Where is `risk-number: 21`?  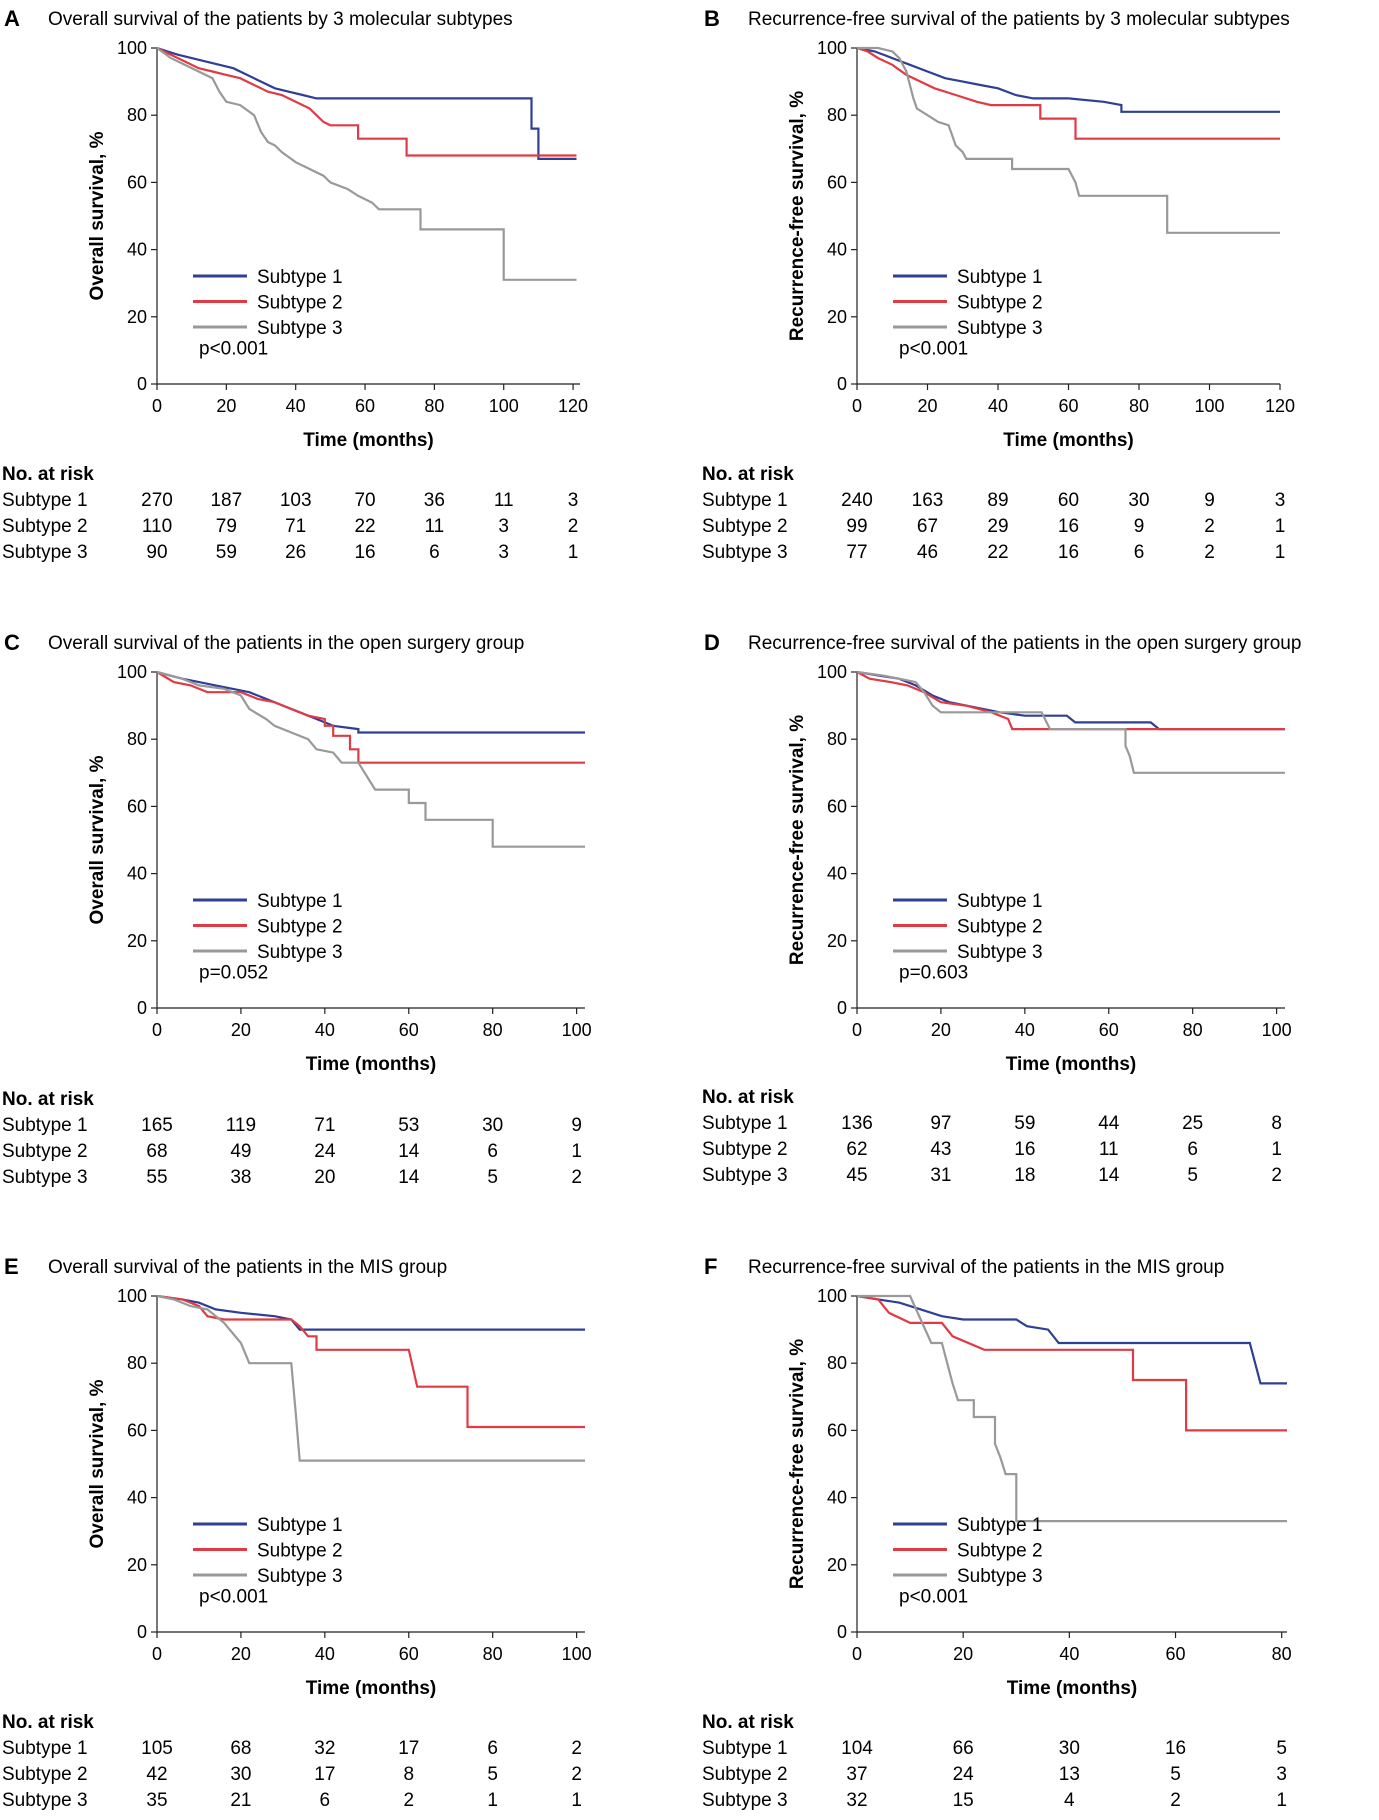
risk-number: 21 is located at coordinates (240, 1800).